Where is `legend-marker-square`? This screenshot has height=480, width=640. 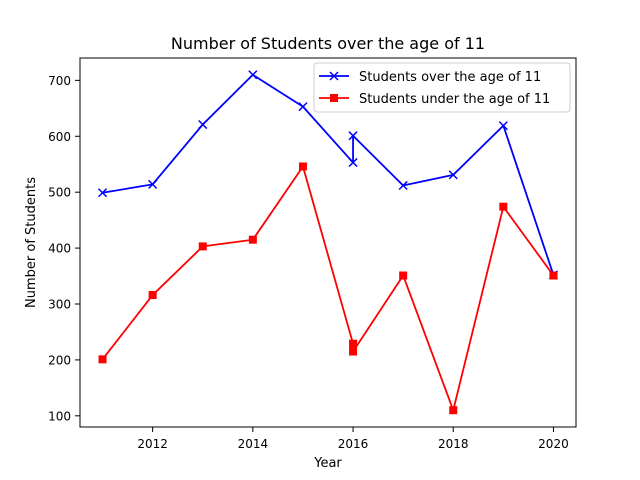 legend-marker-square is located at coordinates (333, 98).